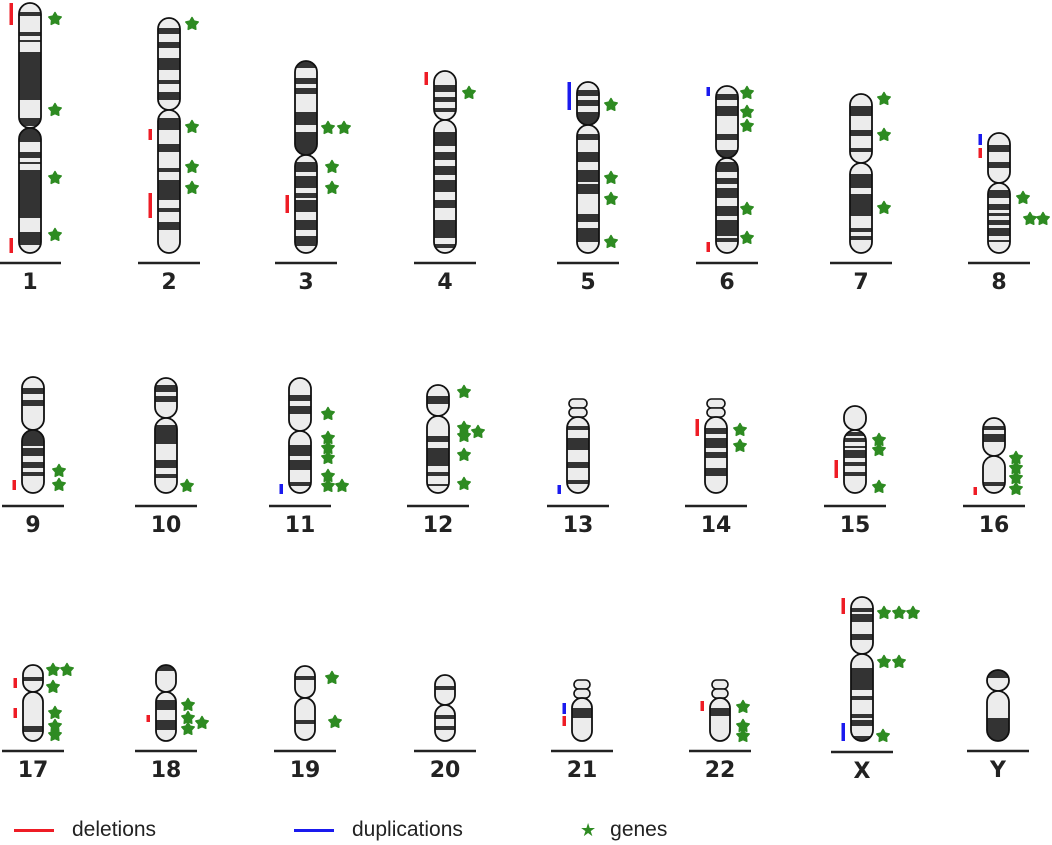  I want to click on legend-deletions-label: deletions, so click(114, 829).